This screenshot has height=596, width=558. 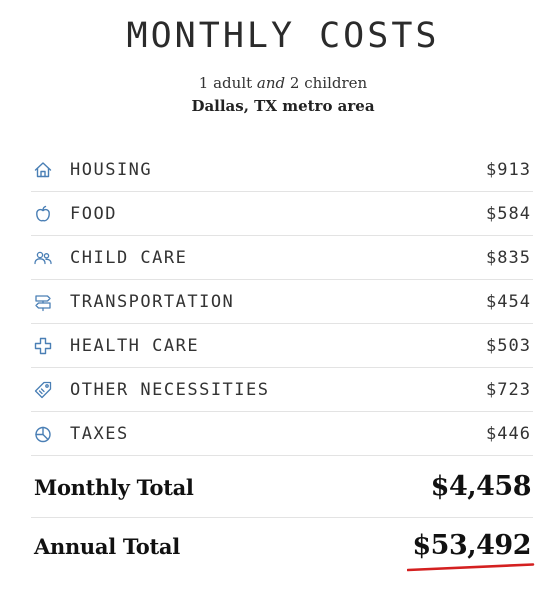 What do you see at coordinates (129, 258) in the screenshot?
I see `cost-label: CHILD CARE` at bounding box center [129, 258].